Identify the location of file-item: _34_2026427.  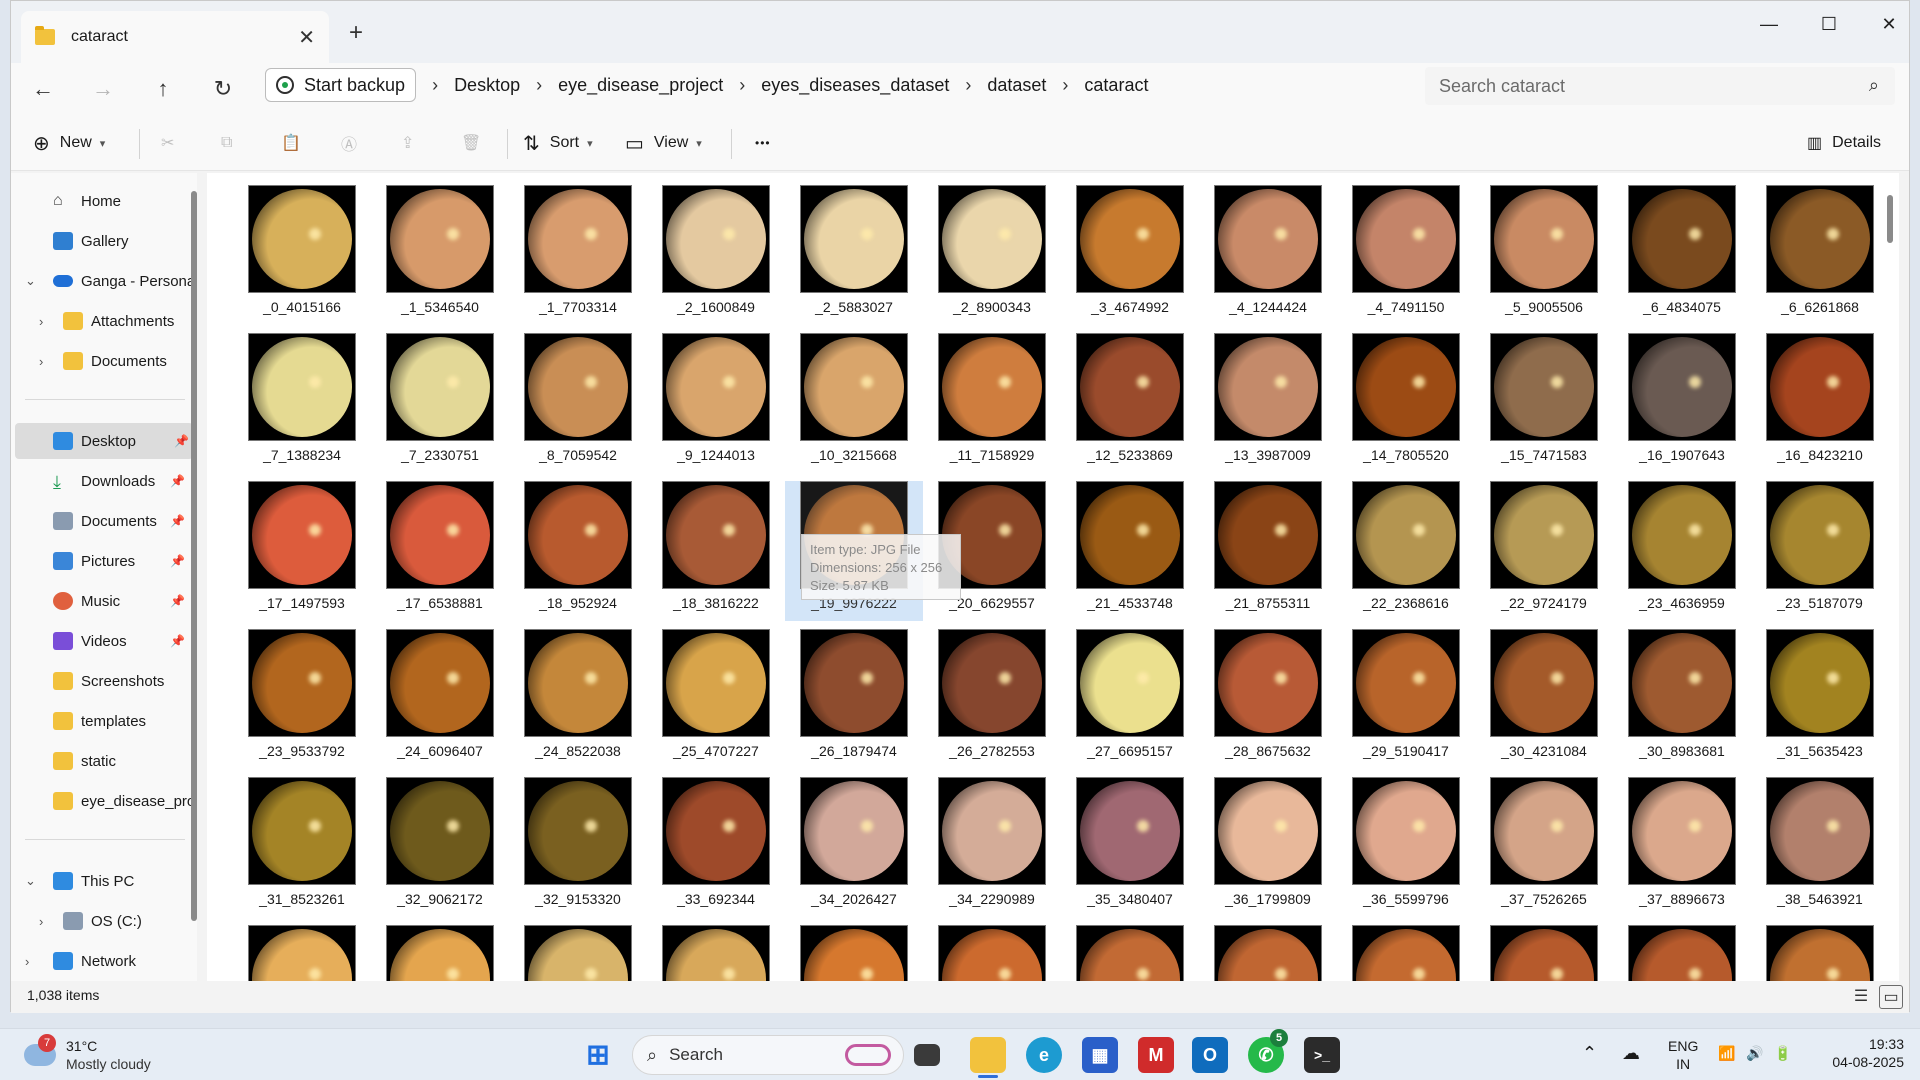
(854, 847).